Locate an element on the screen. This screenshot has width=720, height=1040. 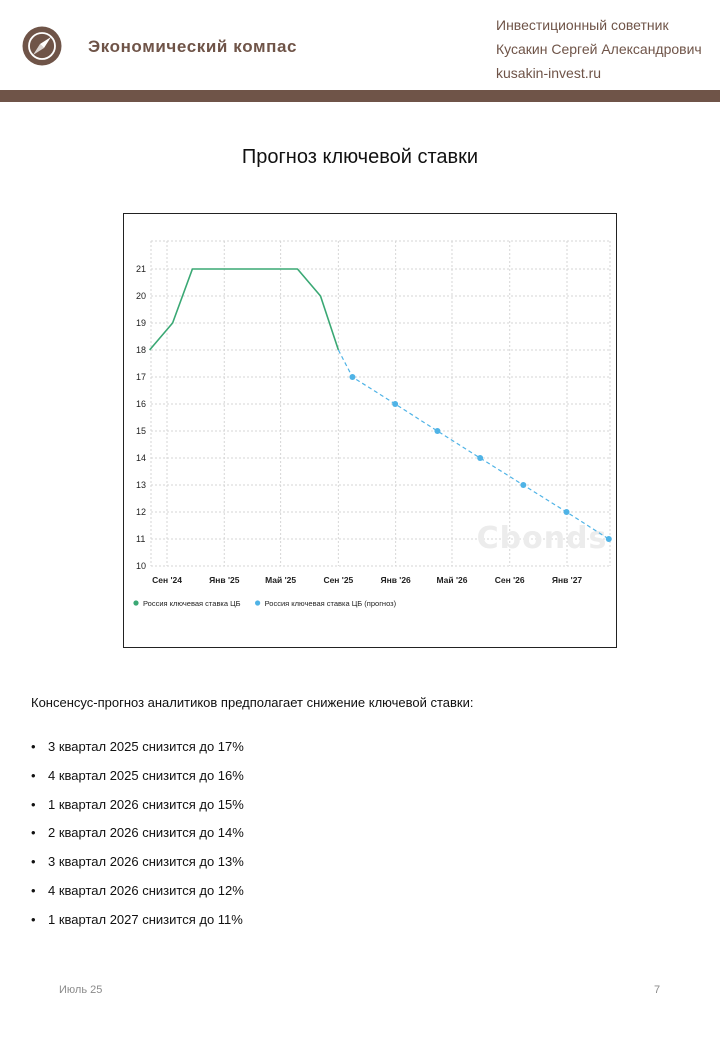
y-tick-label: 18 is located at coordinates (141, 350).